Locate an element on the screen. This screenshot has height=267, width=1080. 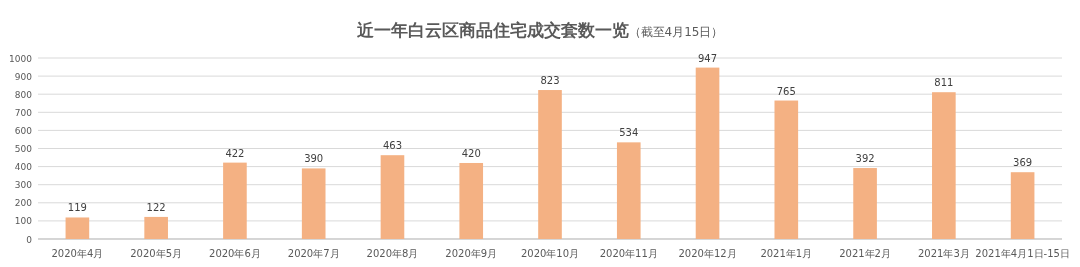
x-tick-label: 2020年12月 is located at coordinates (707, 253).